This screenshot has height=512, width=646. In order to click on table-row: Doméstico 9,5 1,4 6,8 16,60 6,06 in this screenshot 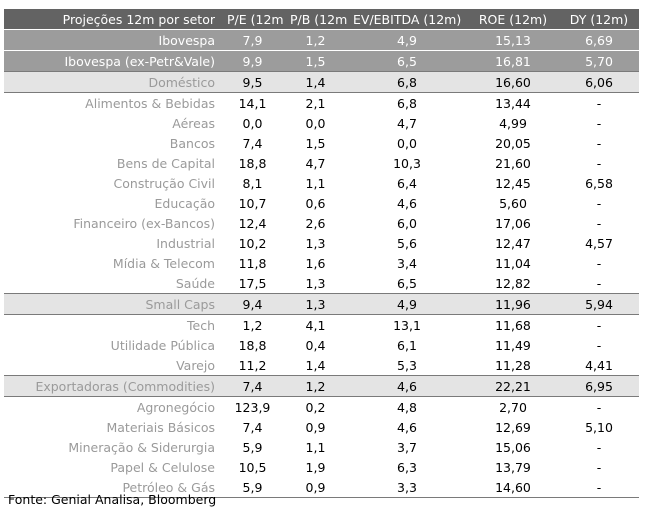, I will do `click(321, 82)`.